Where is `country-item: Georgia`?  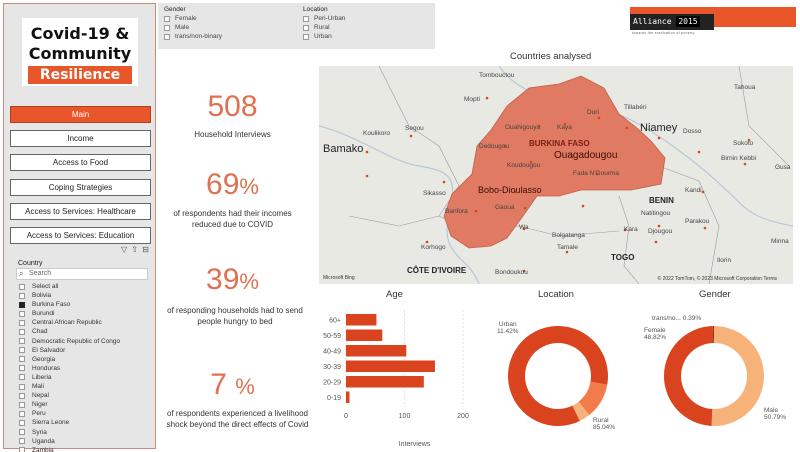
country-item: Georgia is located at coordinates (84, 359).